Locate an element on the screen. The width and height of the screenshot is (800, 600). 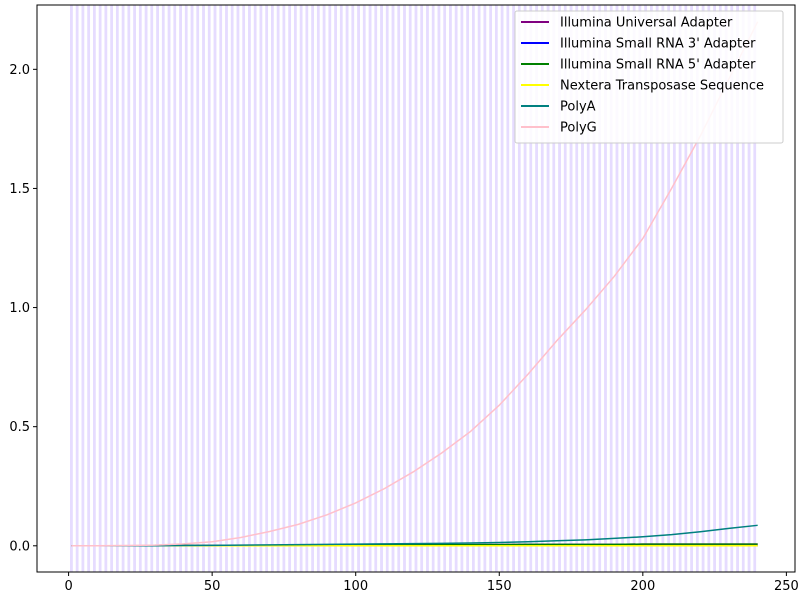
x-tick-label: 50 is located at coordinates (212, 586).